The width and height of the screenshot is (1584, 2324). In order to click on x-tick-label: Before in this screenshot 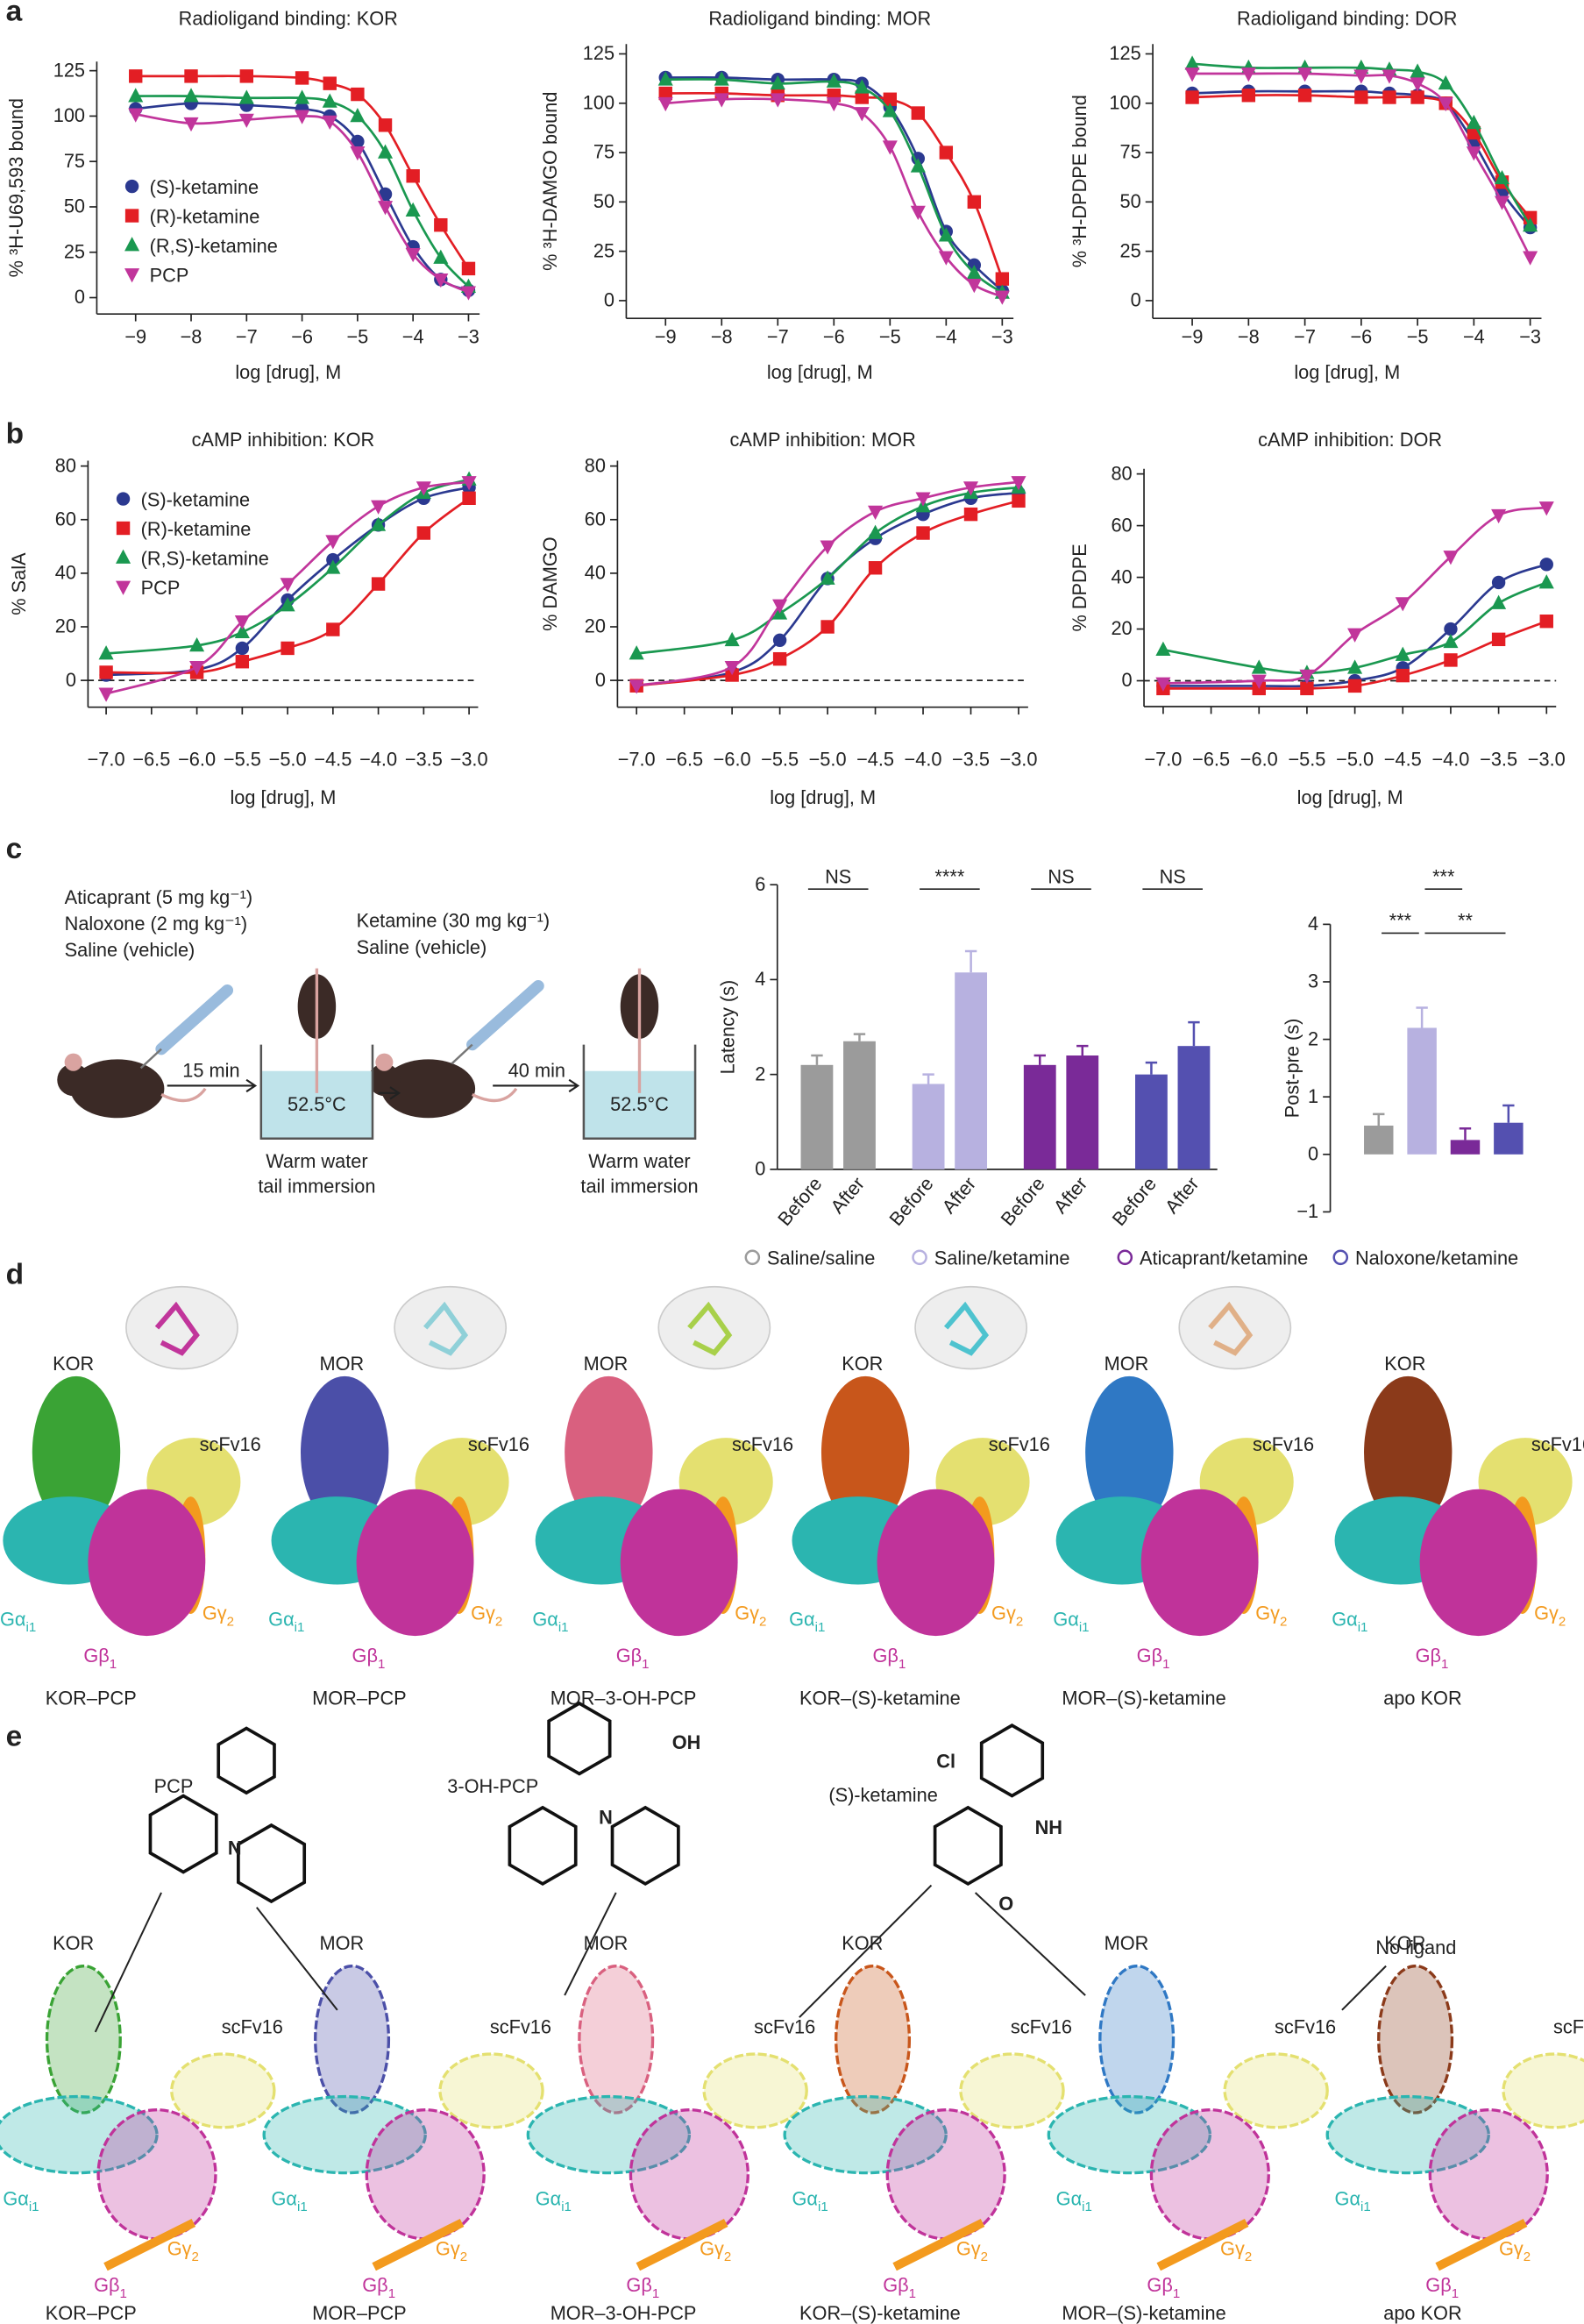, I will do `click(911, 1201)`.